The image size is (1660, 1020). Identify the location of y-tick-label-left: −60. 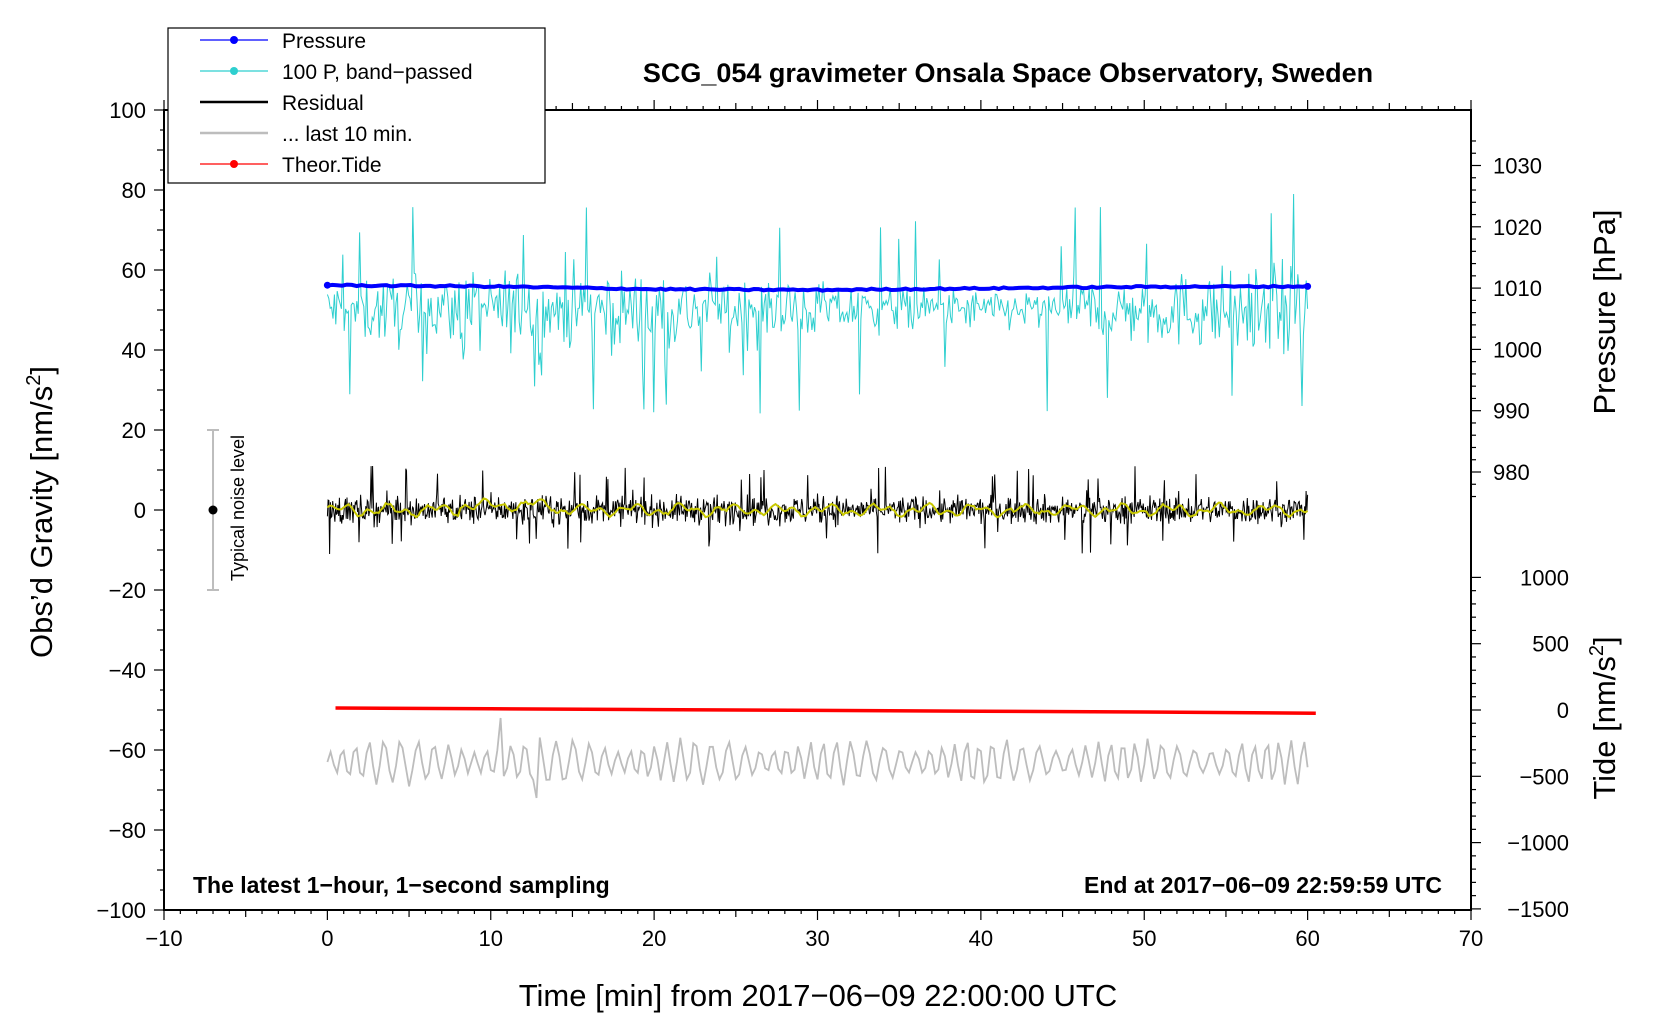
(127, 750).